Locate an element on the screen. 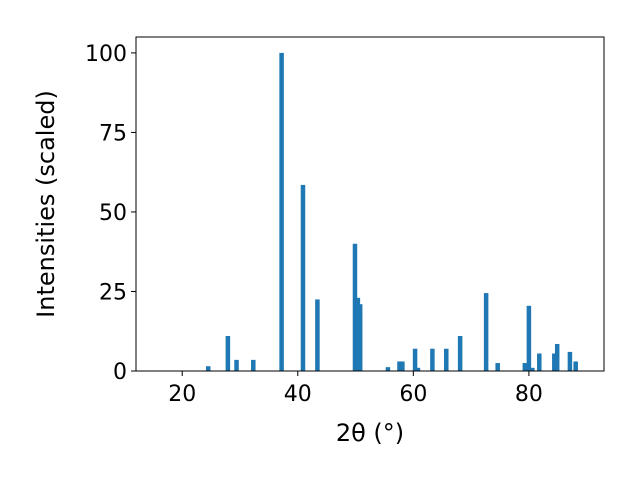 This screenshot has height=480, width=640. x-tick-label: 80 is located at coordinates (529, 394).